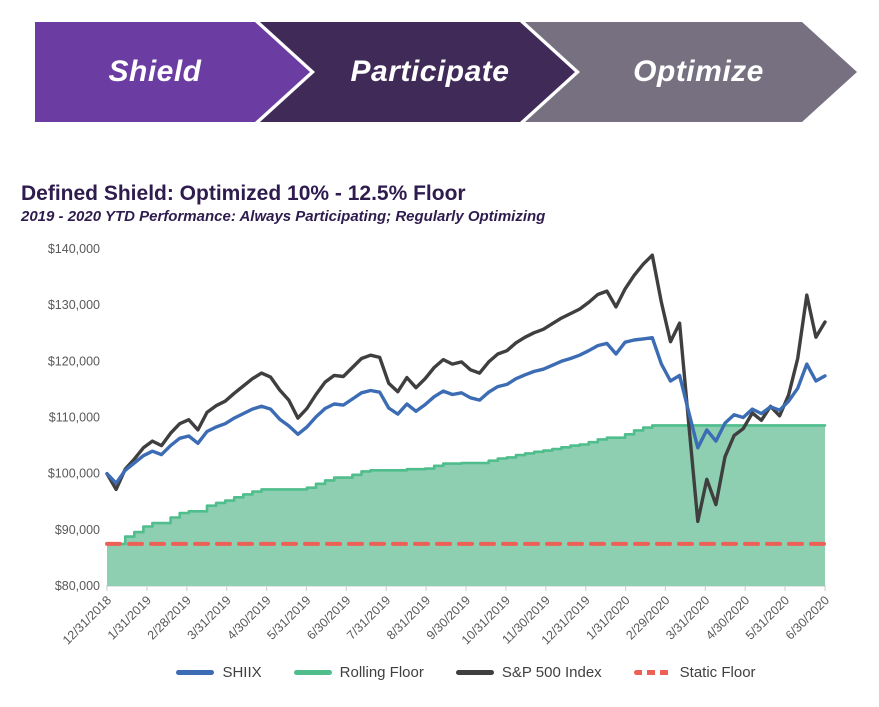 This screenshot has height=707, width=879. I want to click on x-tick-label: 6/30/2020, so click(807, 617).